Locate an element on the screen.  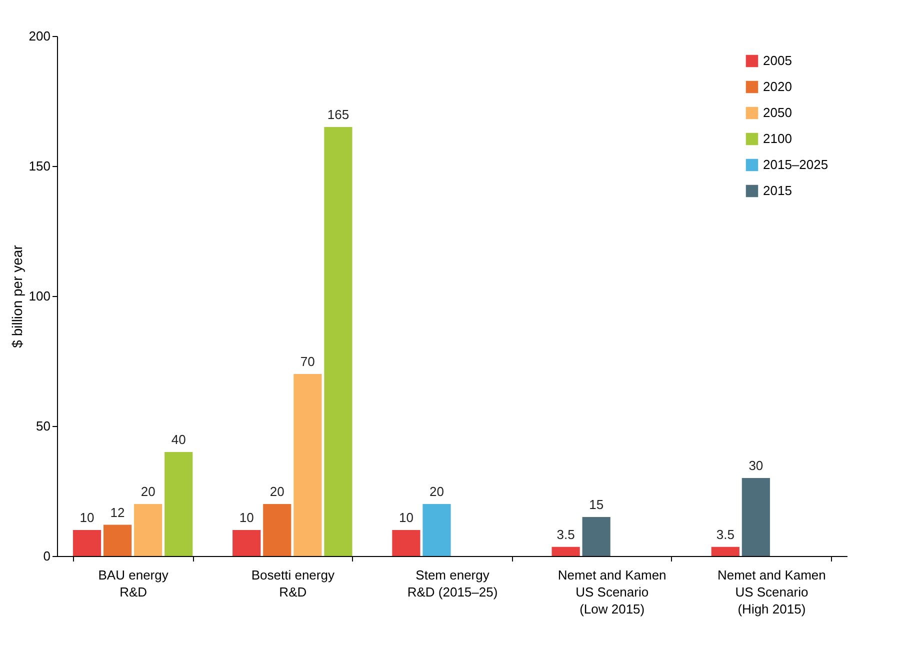
data-label: 15 is located at coordinates (596, 504).